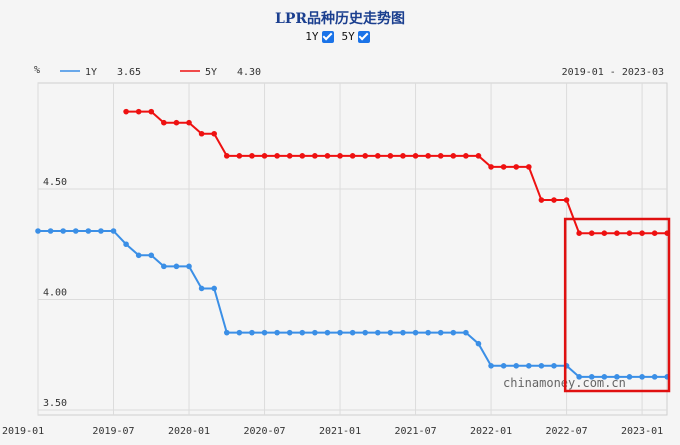 Image resolution: width=680 pixels, height=445 pixels. What do you see at coordinates (37, 70) in the screenshot?
I see `y-unit-label: %` at bounding box center [37, 70].